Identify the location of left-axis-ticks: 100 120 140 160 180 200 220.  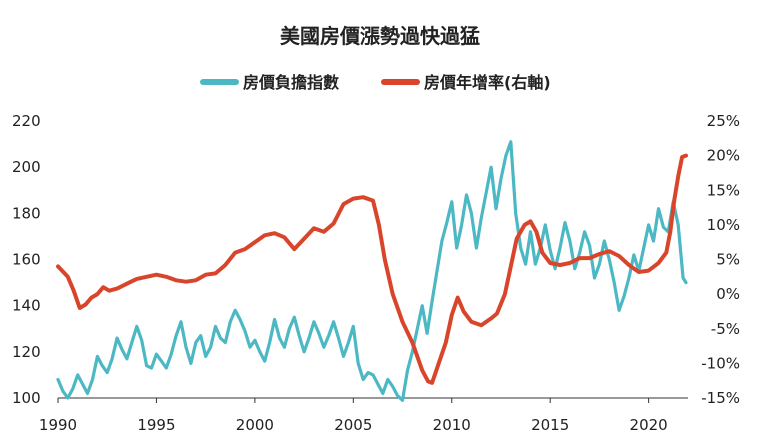
(26, 259).